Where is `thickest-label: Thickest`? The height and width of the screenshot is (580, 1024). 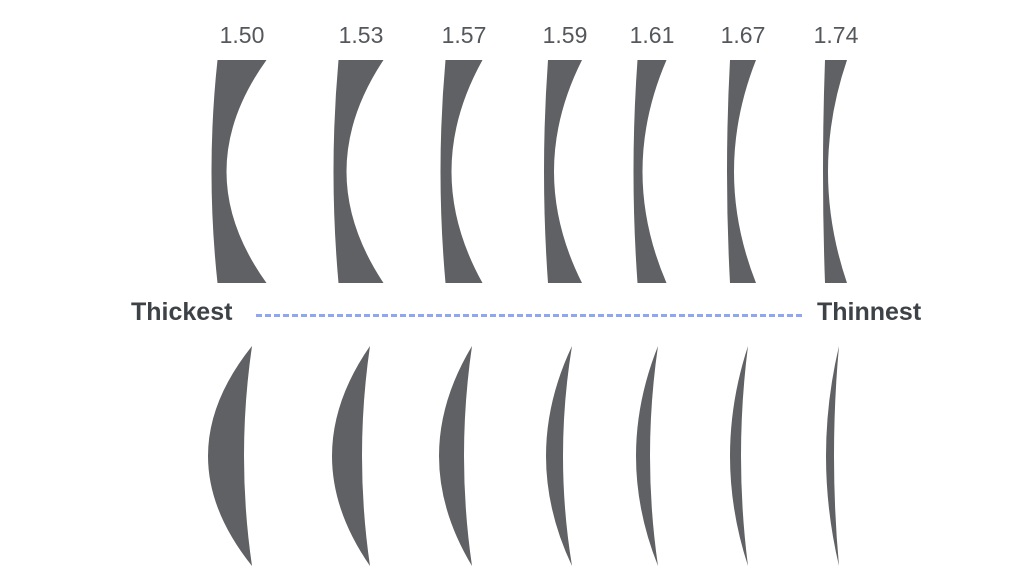 thickest-label: Thickest is located at coordinates (182, 312).